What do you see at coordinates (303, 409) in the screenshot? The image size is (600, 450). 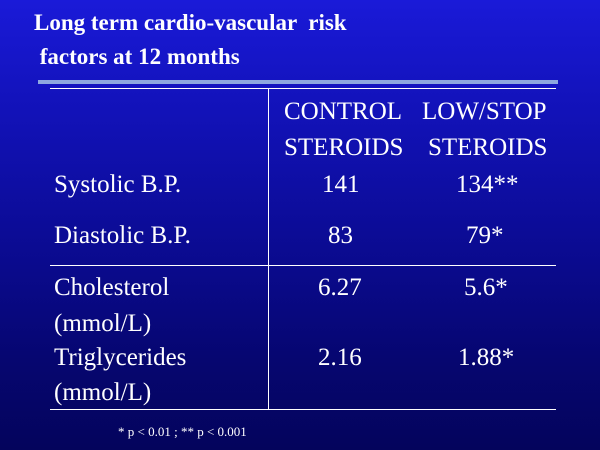 I see `table-bottom-border` at bounding box center [303, 409].